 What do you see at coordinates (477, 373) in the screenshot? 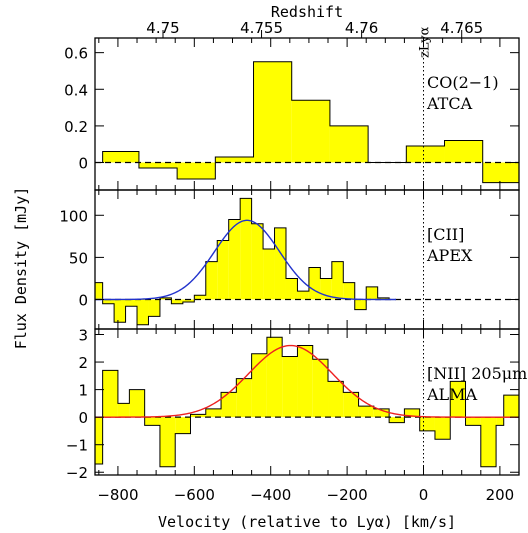
I see `panel-line-label: [NII] 205μm` at bounding box center [477, 373].